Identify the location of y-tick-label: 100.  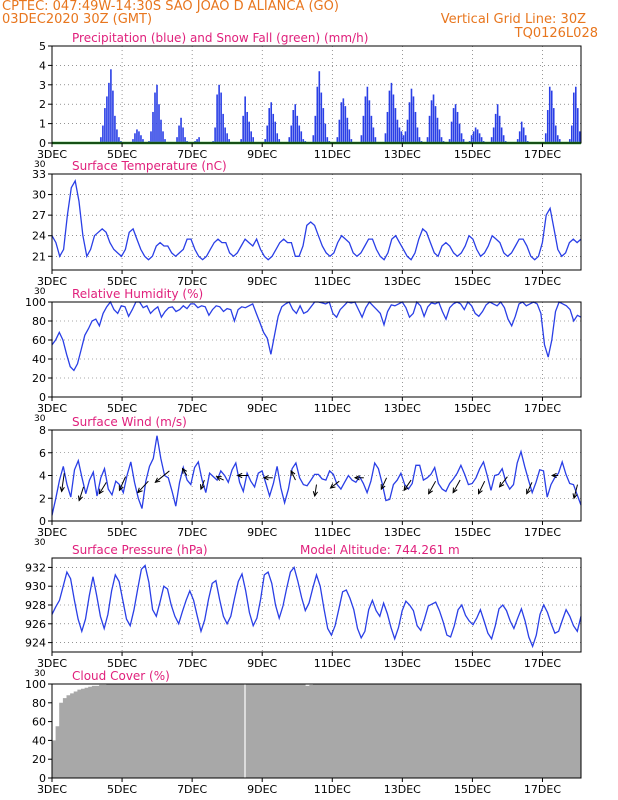
(35, 302).